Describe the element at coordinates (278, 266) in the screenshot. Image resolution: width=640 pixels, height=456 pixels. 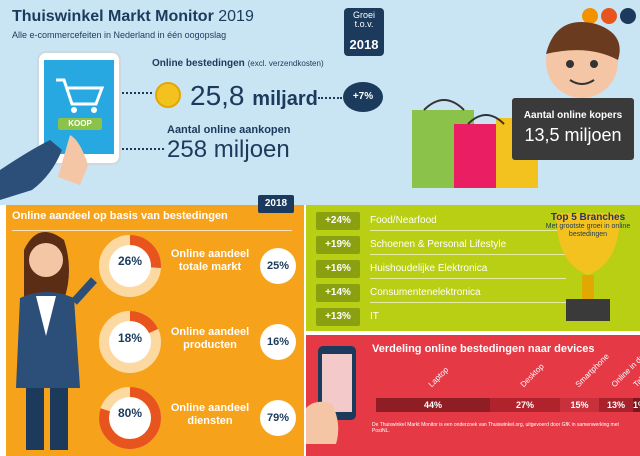
I see `prev-total-value: 25%` at that location.